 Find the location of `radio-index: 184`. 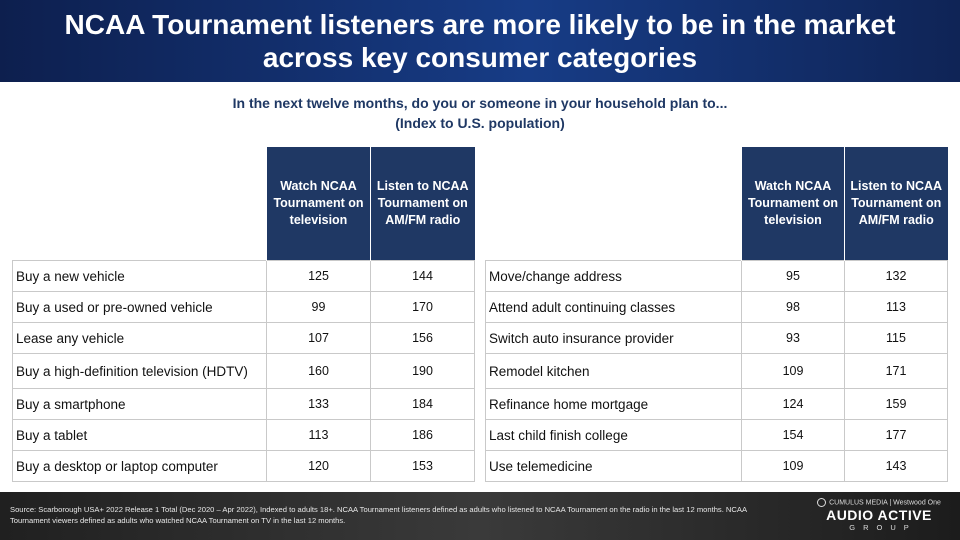

radio-index: 184 is located at coordinates (422, 404).